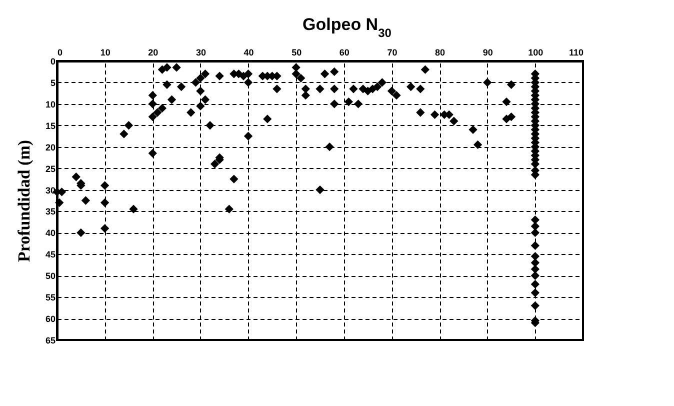 This screenshot has height=406, width=674. I want to click on x-tick-label: 0, so click(60, 53).